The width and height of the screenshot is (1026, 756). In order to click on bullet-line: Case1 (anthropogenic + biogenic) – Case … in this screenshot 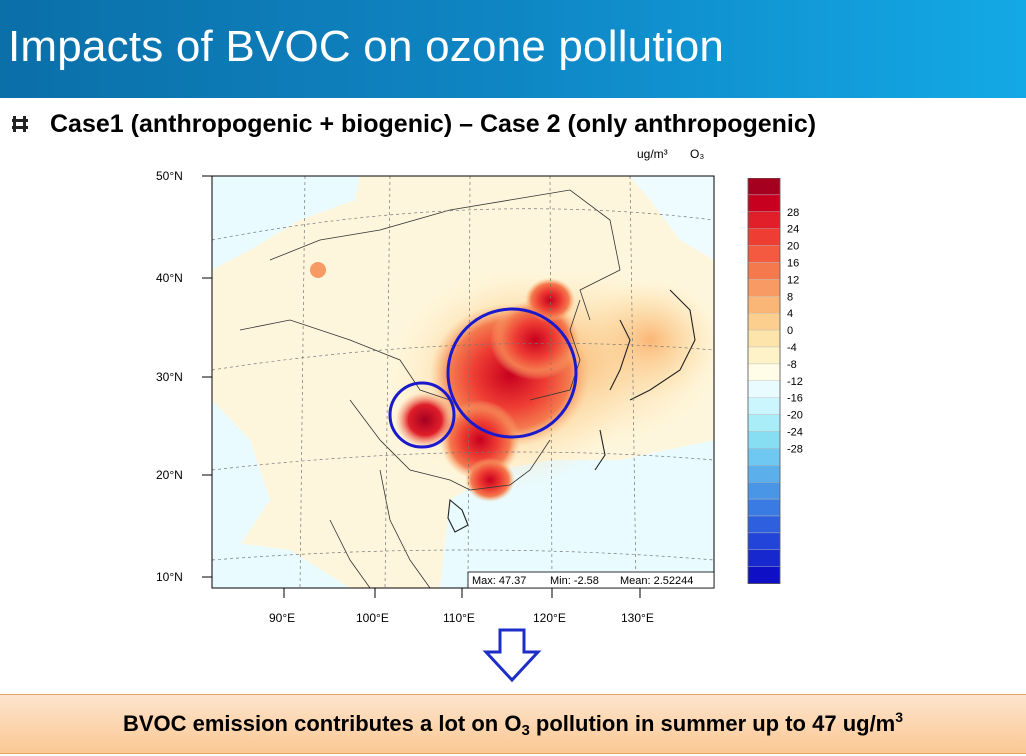, I will do `click(413, 124)`.